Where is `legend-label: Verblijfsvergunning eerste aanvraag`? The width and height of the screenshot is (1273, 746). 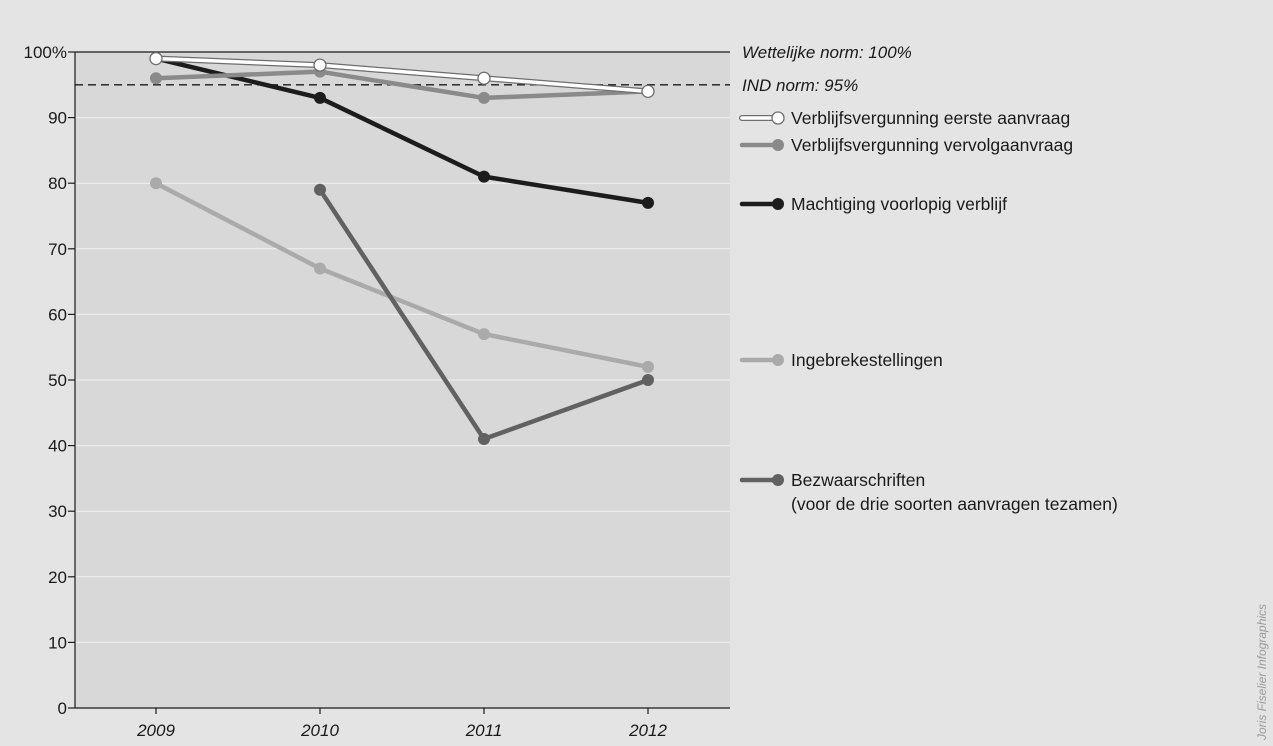
legend-label: Verblijfsvergunning eerste aanvraag is located at coordinates (930, 118).